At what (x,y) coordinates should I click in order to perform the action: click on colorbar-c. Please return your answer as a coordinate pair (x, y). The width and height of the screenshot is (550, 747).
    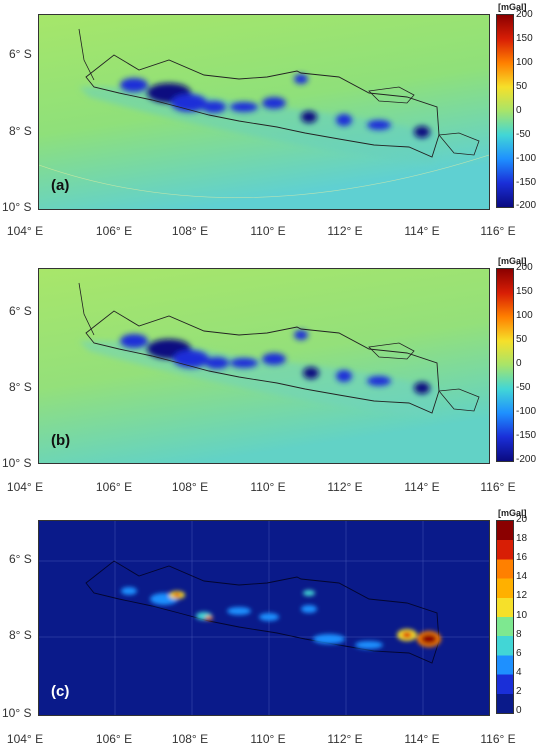
    Looking at the image, I should click on (505, 617).